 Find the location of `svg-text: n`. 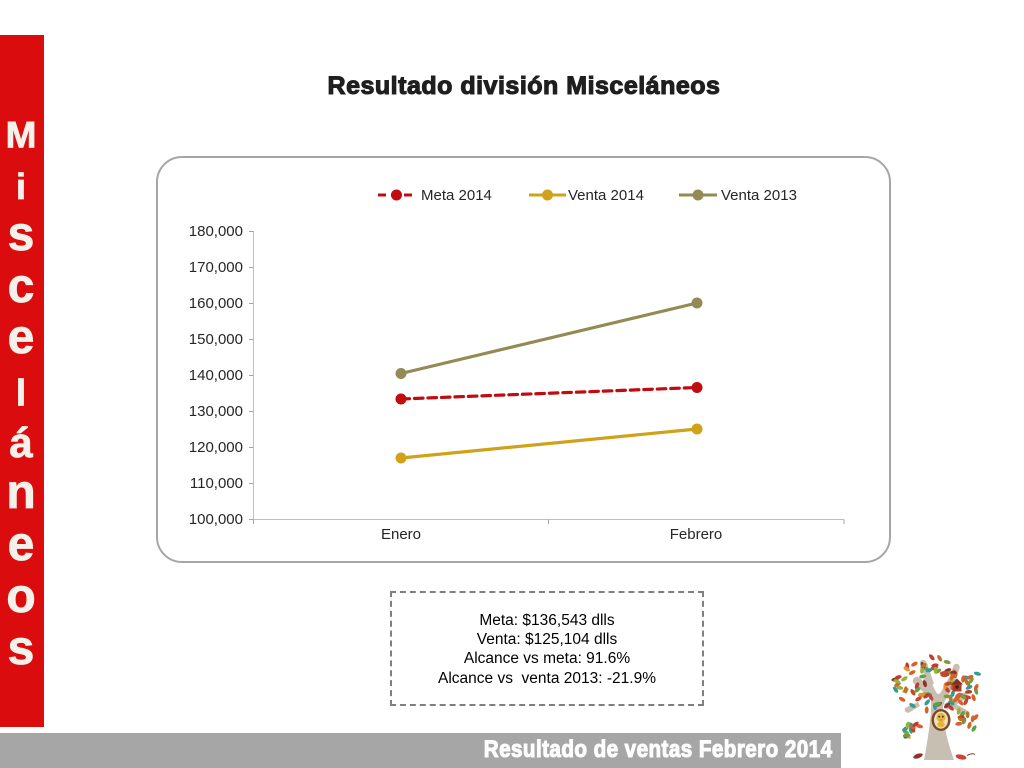

svg-text: n is located at coordinates (20, 492).